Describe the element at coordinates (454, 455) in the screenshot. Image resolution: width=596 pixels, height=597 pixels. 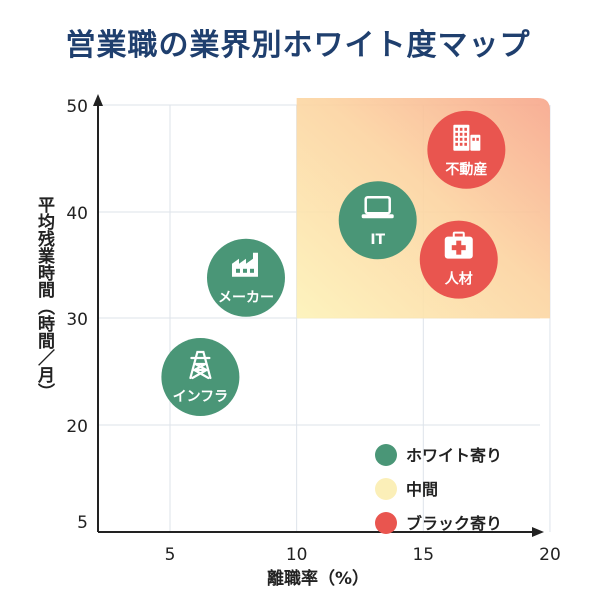
I see `legend-label: ホワイト寄り` at that location.